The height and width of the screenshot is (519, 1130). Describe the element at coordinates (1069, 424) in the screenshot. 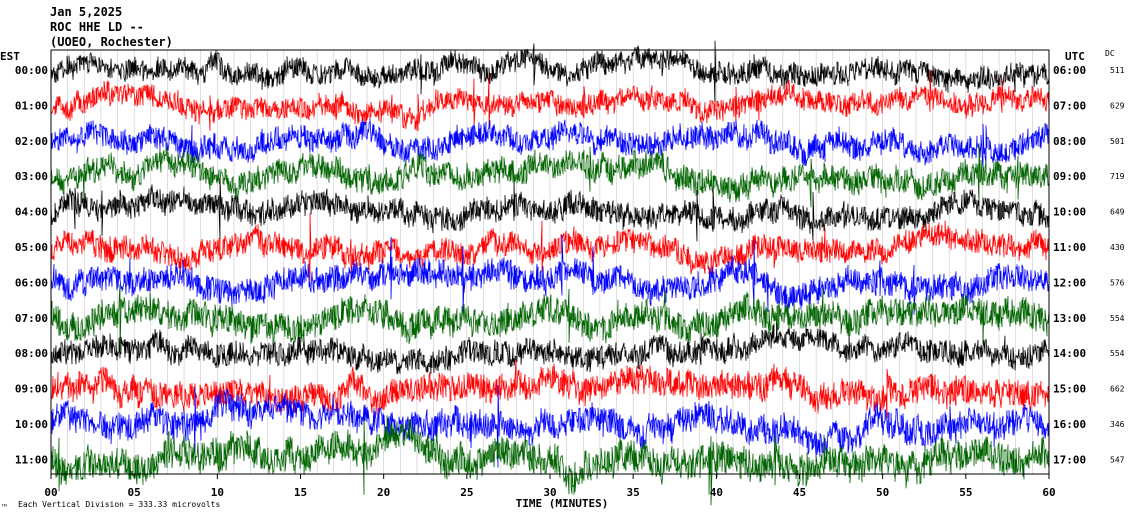

I see `utc-hour-label: 16:00` at that location.